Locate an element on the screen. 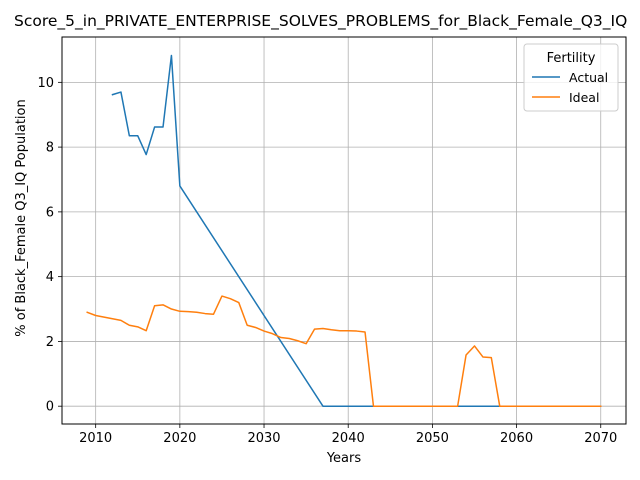  x-tick-label: 2040 is located at coordinates (348, 438).